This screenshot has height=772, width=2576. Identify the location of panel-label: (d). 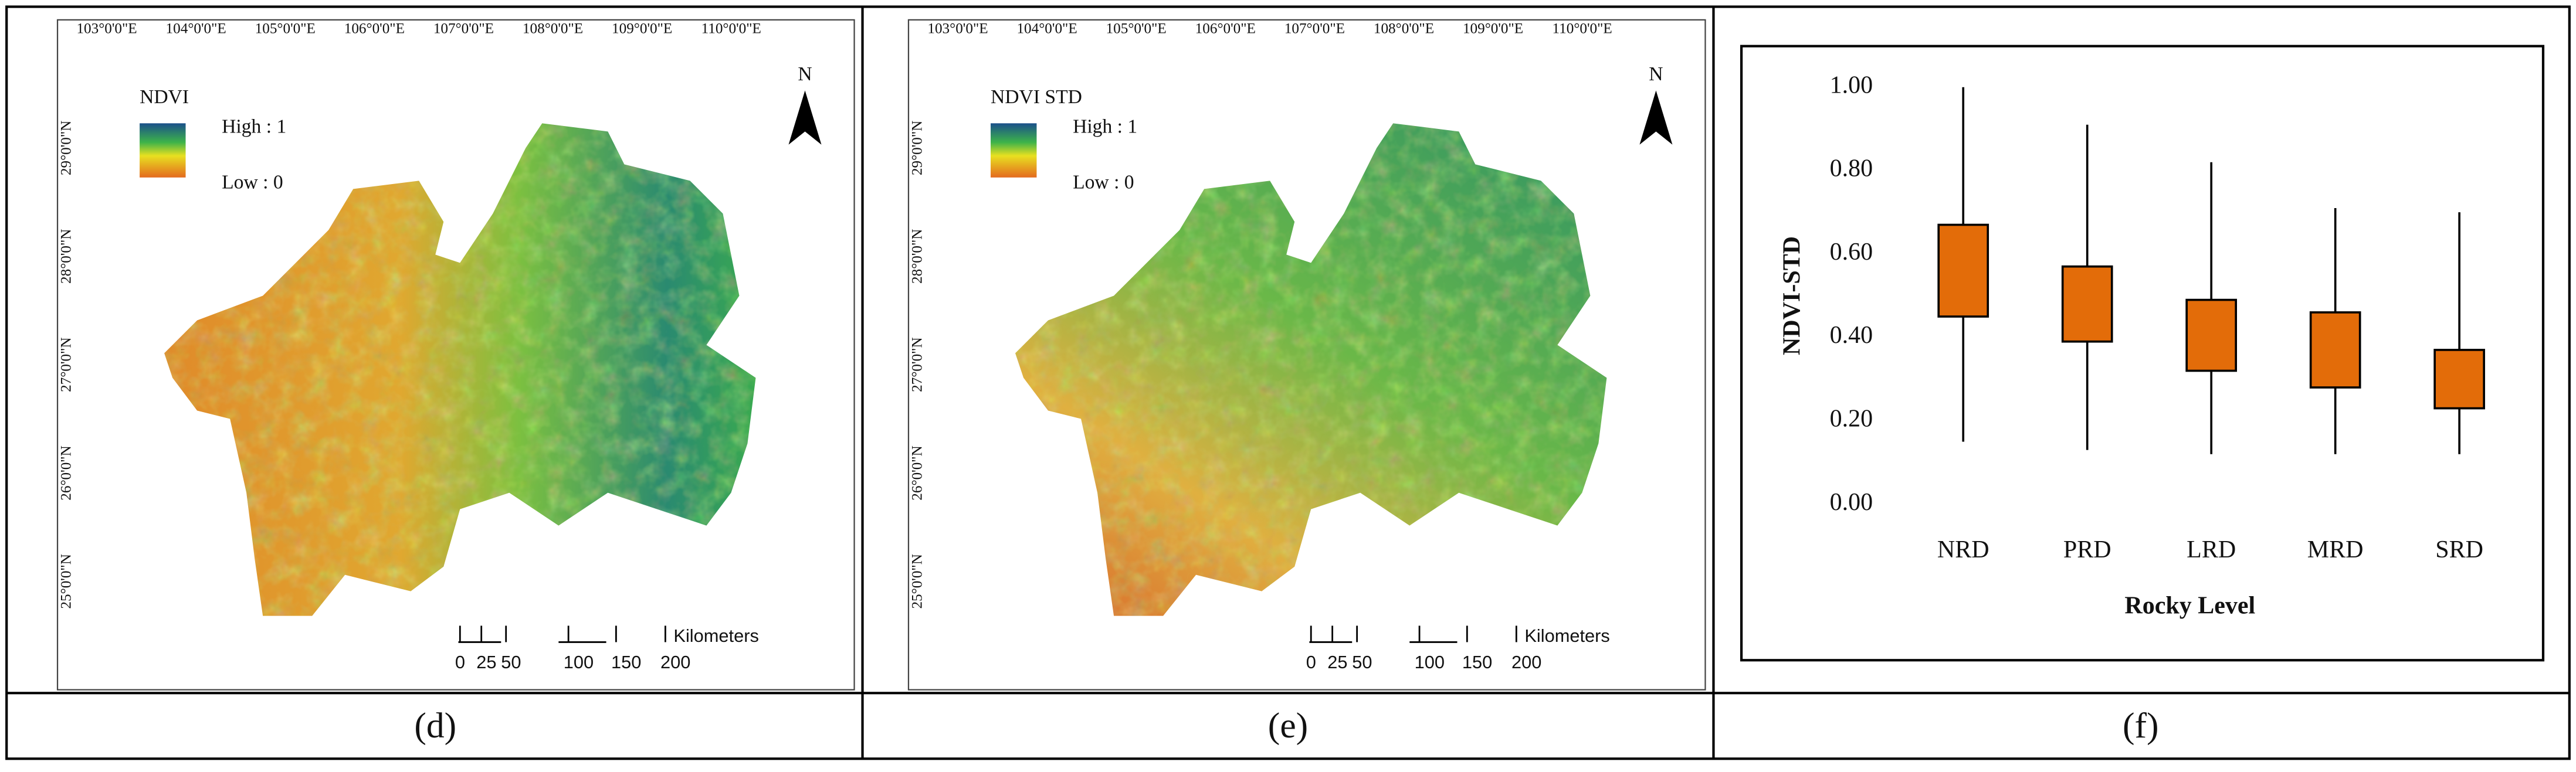
(435, 726).